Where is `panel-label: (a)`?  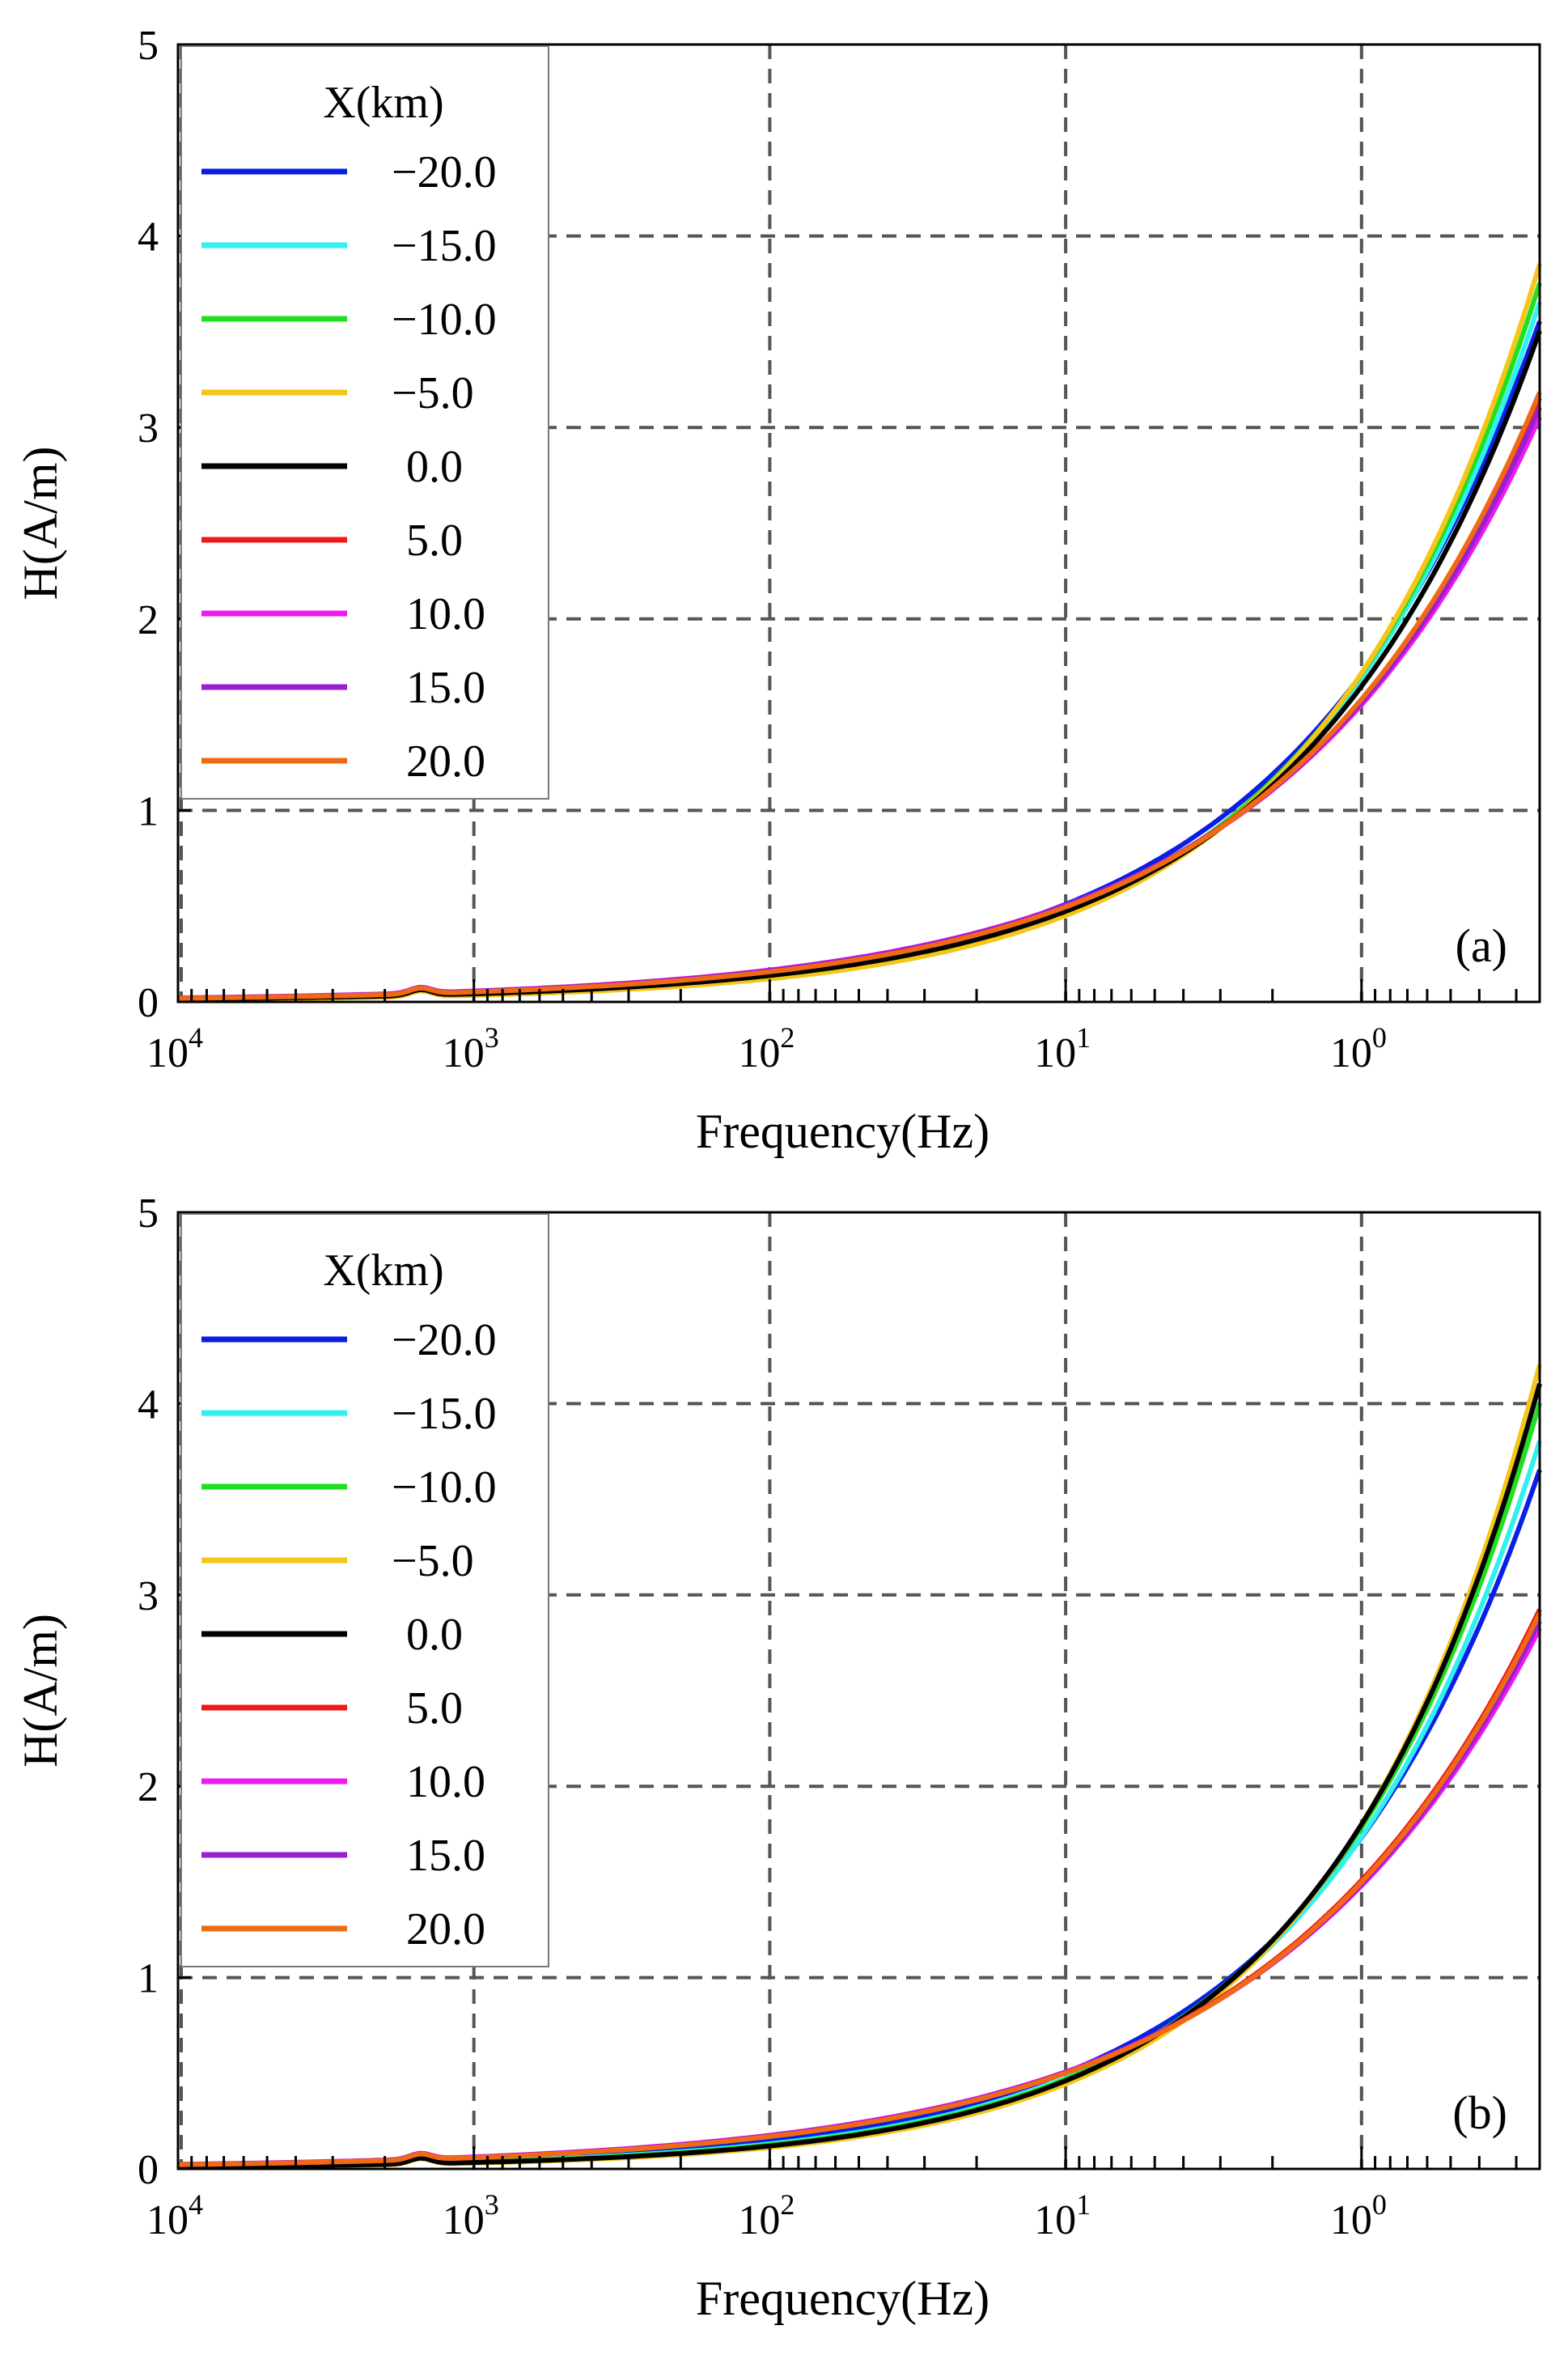
panel-label: (a) is located at coordinates (1482, 945).